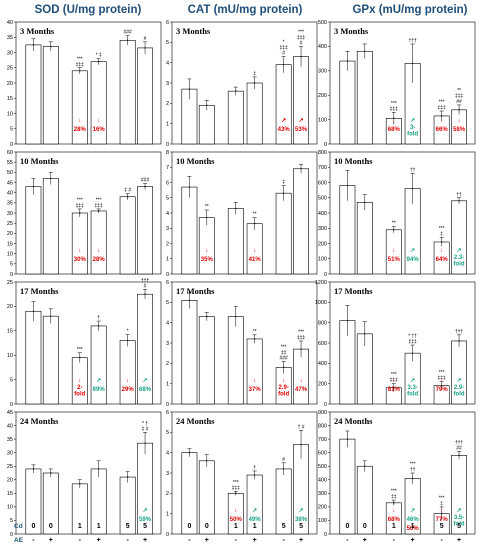 The width and height of the screenshot is (489, 555). Describe the element at coordinates (10, 244) in the screenshot. I see `y-tick-label: 15` at that location.